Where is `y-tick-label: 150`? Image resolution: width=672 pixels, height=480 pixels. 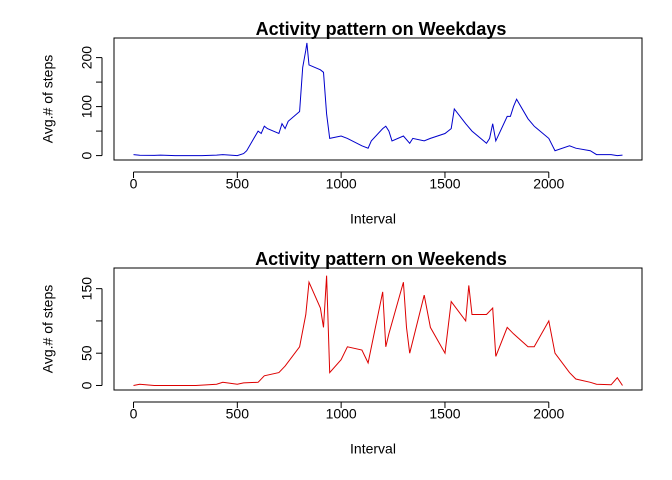 y-tick-label: 150 is located at coordinates (87, 289).